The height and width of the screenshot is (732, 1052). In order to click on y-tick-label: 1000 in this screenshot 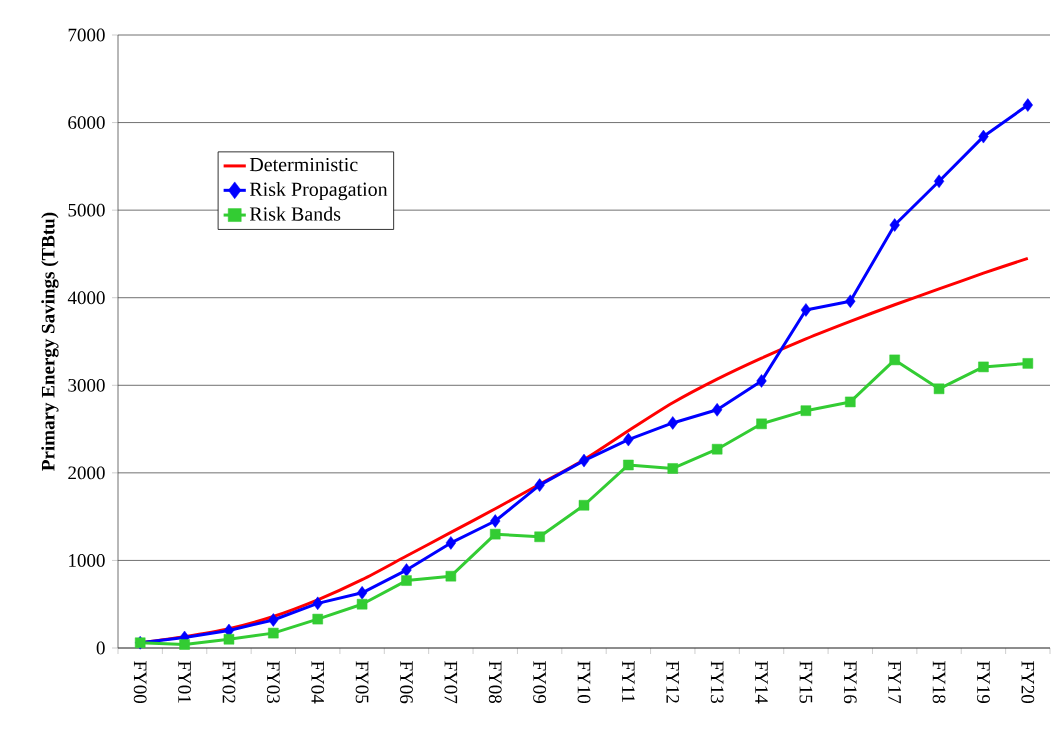, I will do `click(87, 560)`.